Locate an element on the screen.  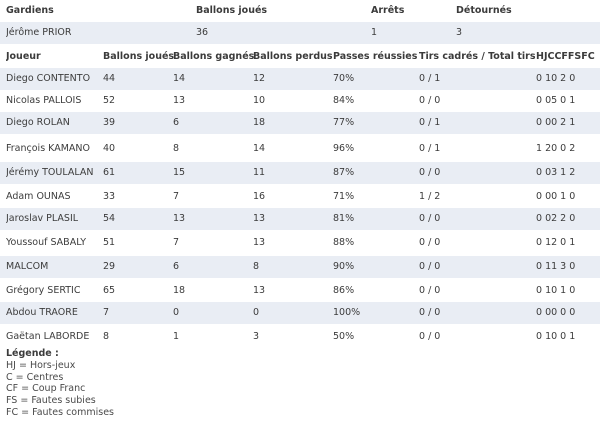
goalkeeper-saves: 1 is located at coordinates (374, 32).